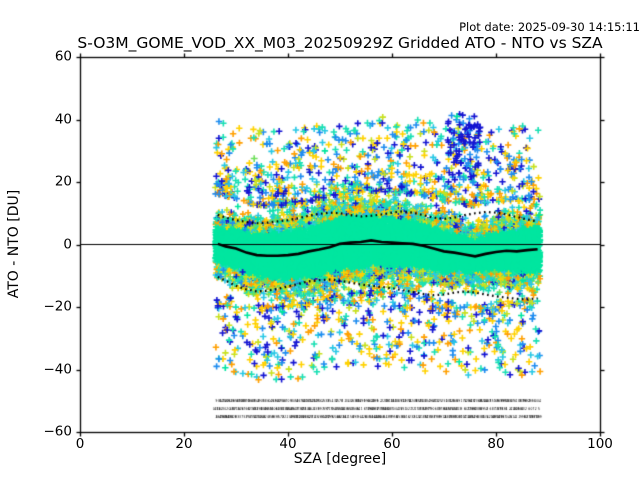  What do you see at coordinates (549, 27) in the screenshot?
I see `plot-date-annotation: Plot date: 2025-09-30 14:15:11` at bounding box center [549, 27].